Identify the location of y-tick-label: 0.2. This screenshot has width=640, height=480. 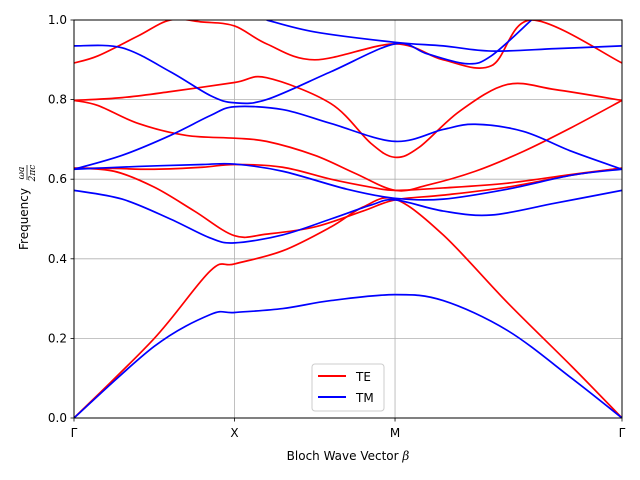
(57, 338).